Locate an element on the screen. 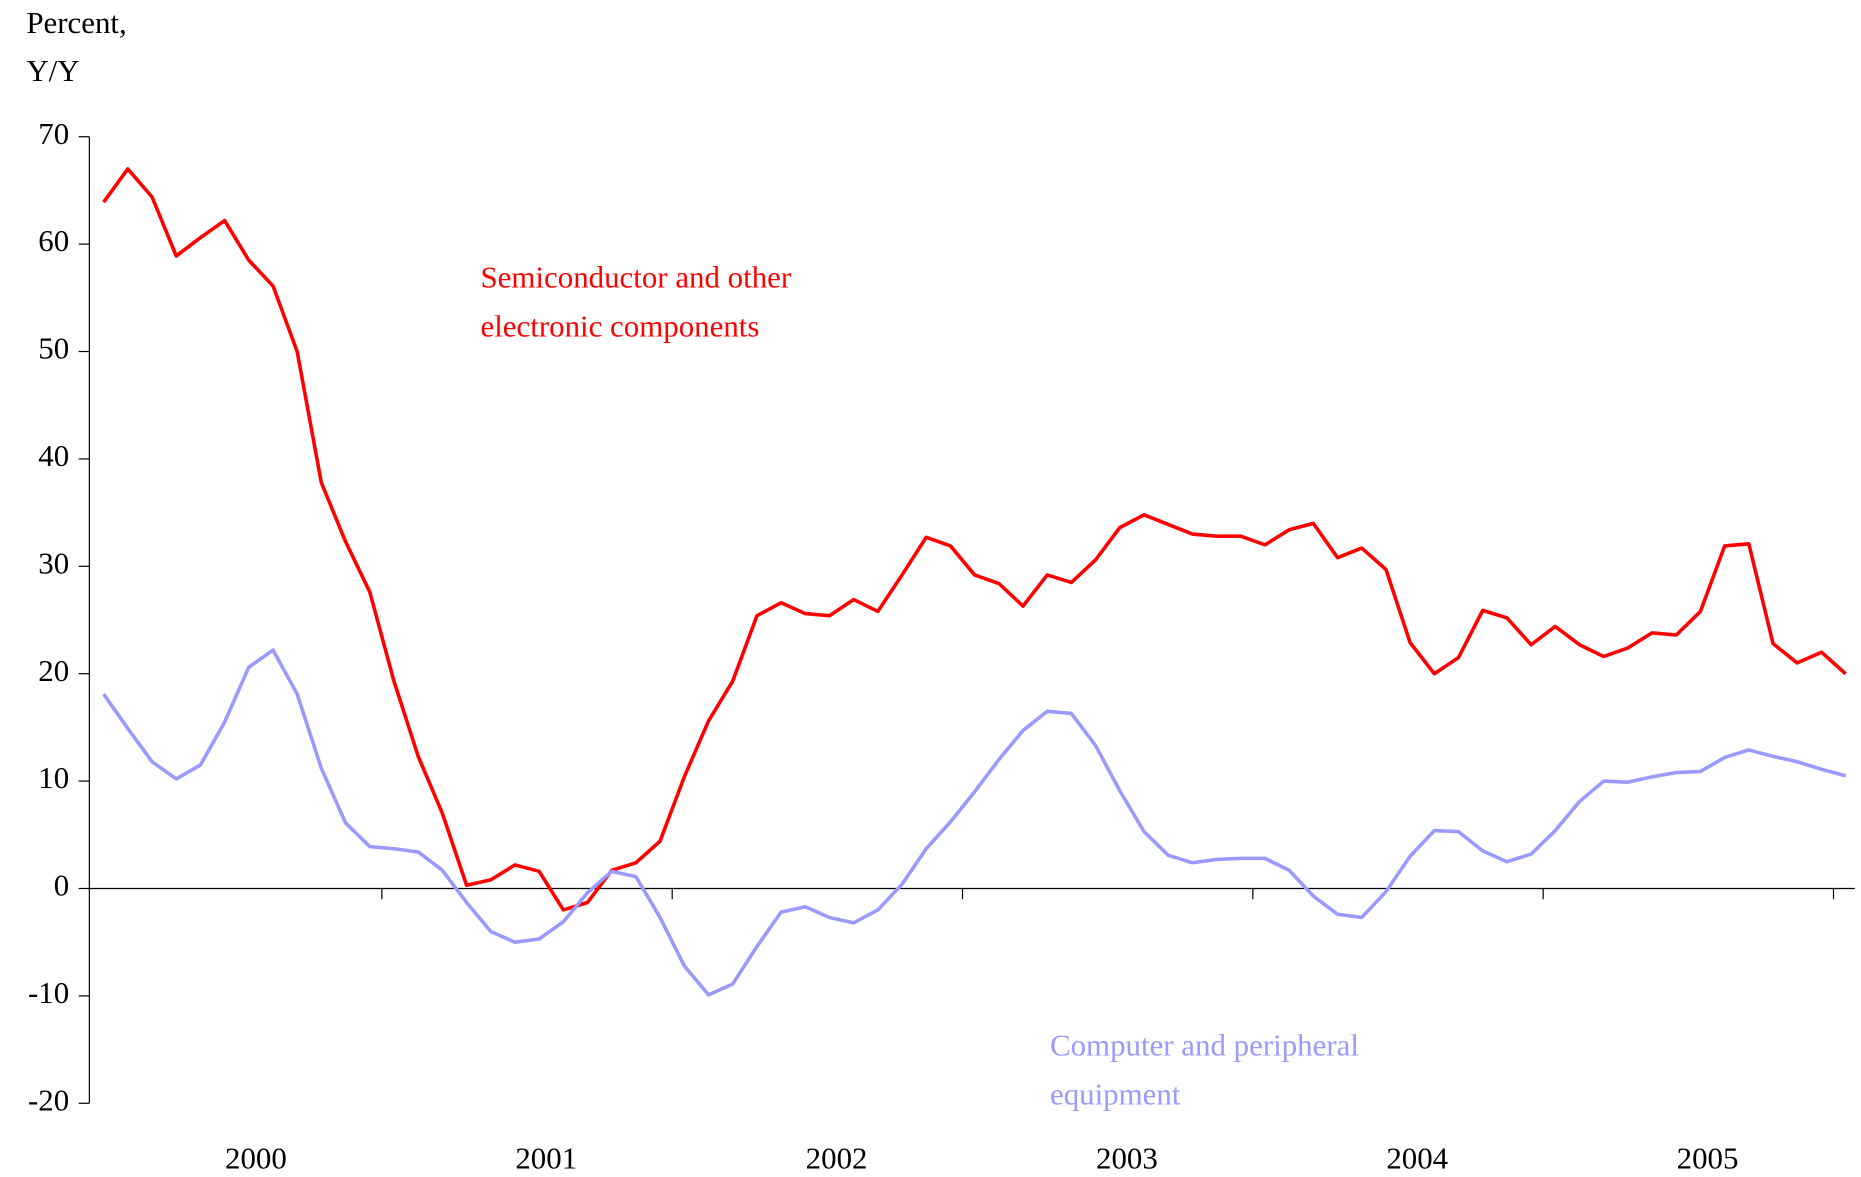 This screenshot has height=1177, width=1861. y-tick-label: 20 is located at coordinates (53, 670).